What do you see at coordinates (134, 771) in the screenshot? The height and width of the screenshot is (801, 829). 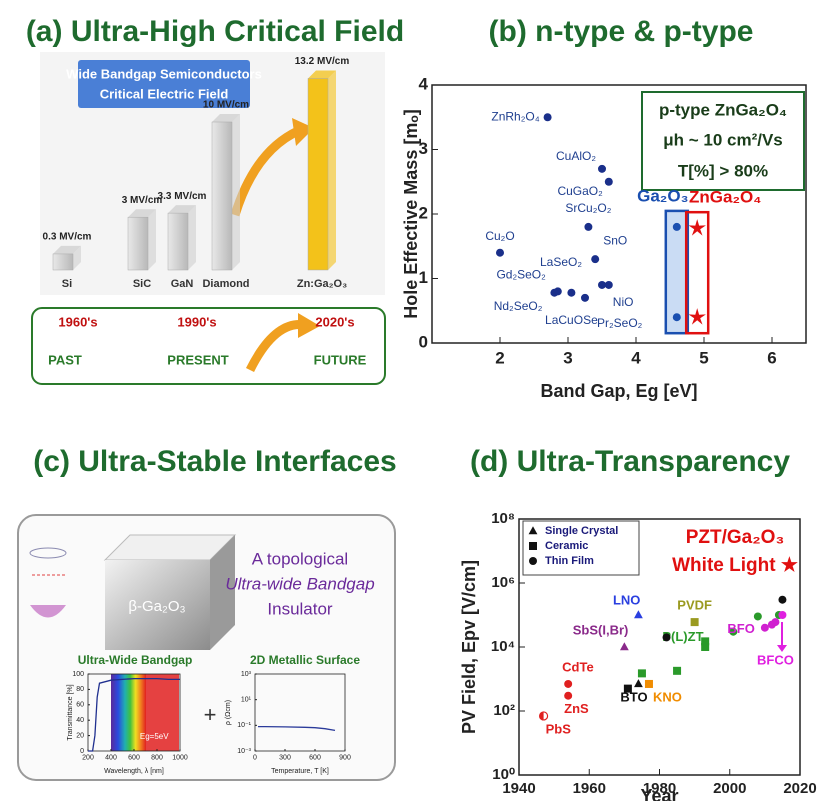 I see `x-axis-label: Wavelength, λ [nm]` at bounding box center [134, 771].